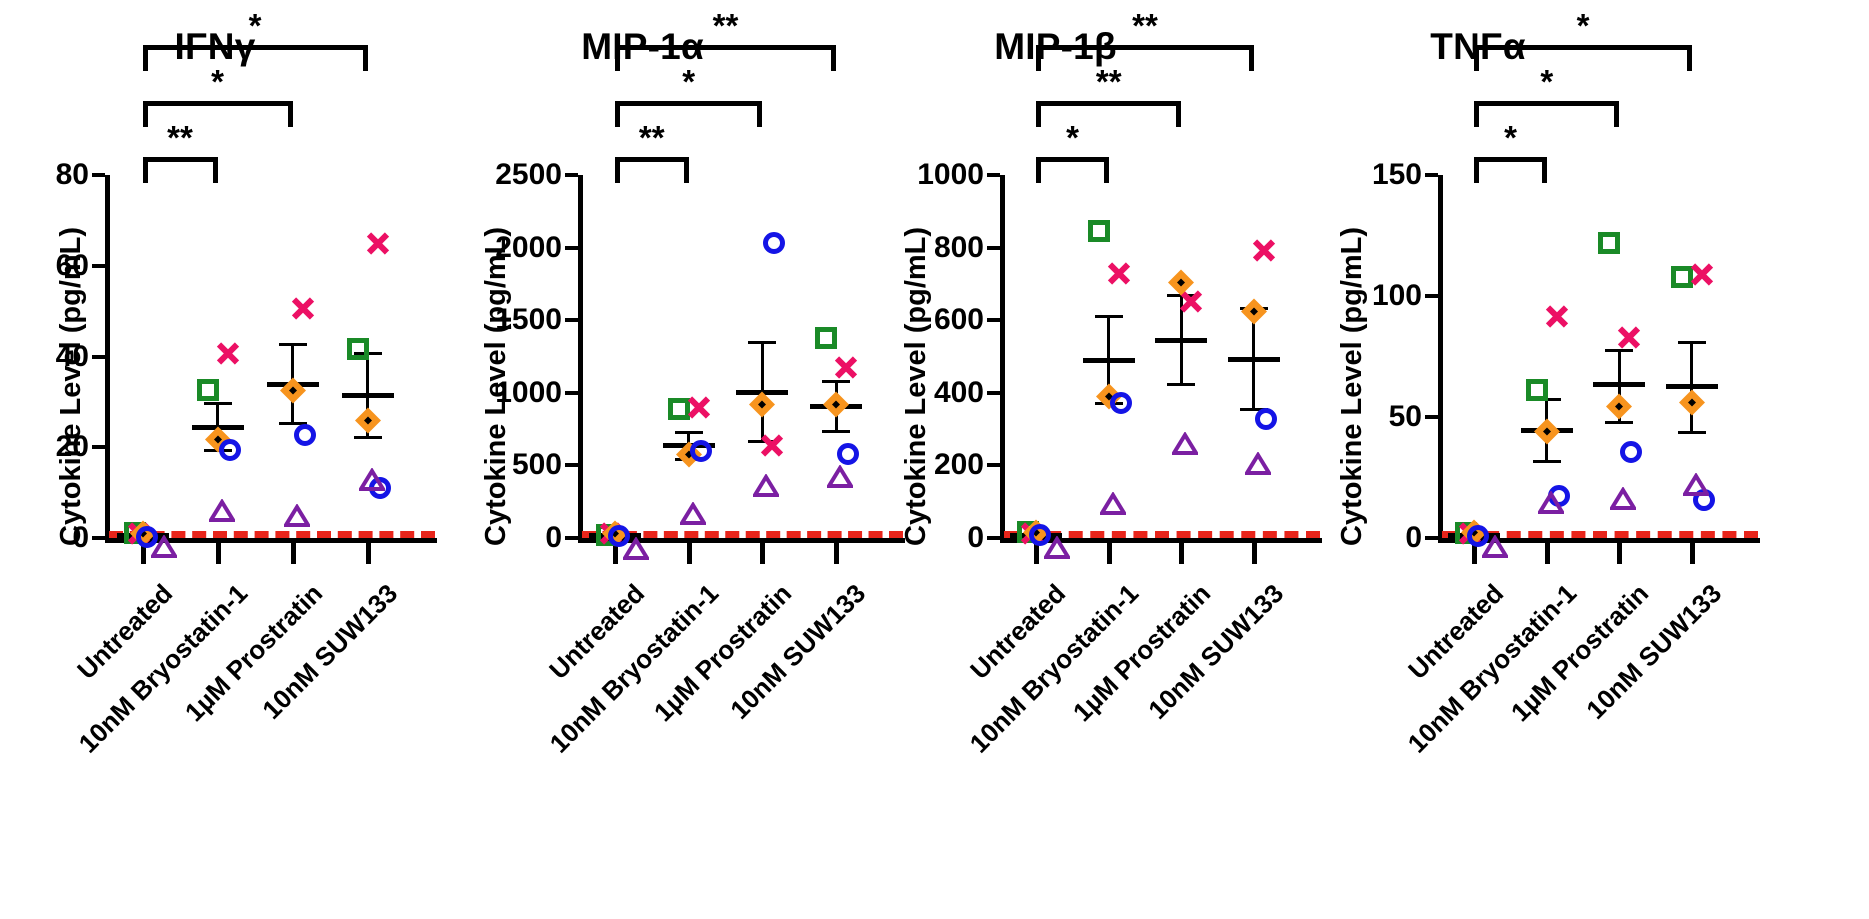 The height and width of the screenshot is (919, 1869). I want to click on data-point-square, so click(1098, 231).